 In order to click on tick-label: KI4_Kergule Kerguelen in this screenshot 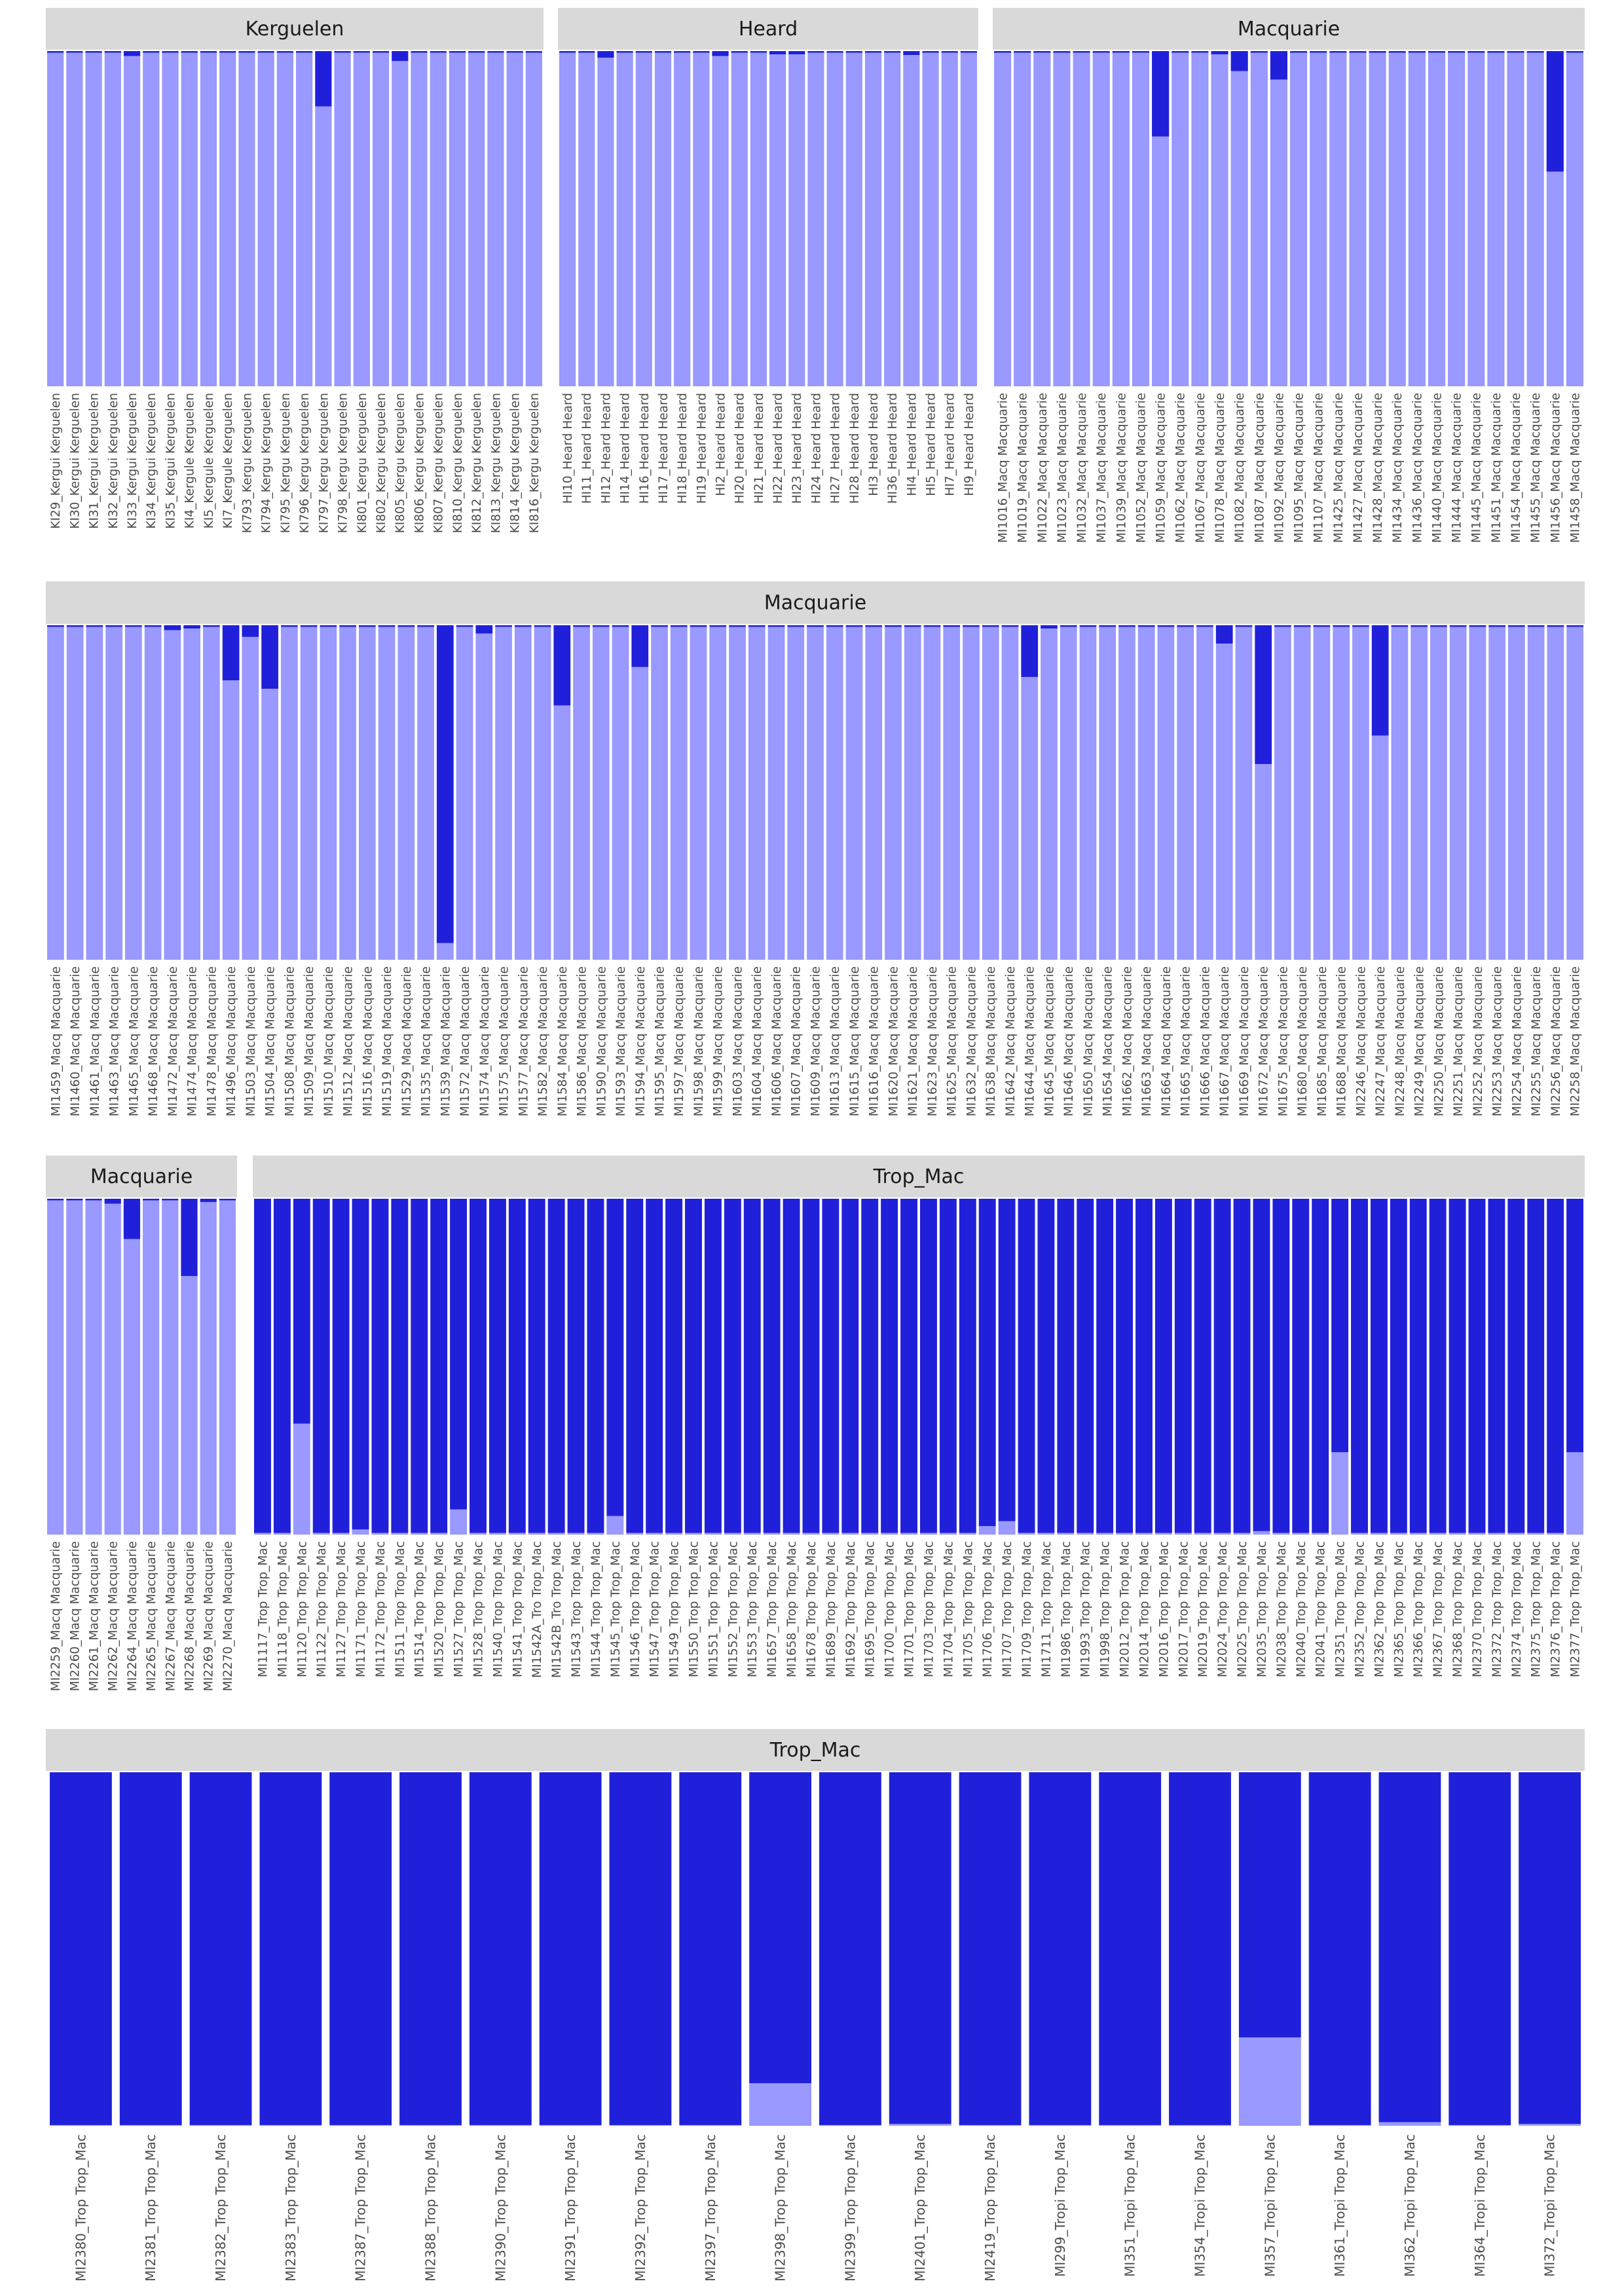, I will do `click(190, 460)`.